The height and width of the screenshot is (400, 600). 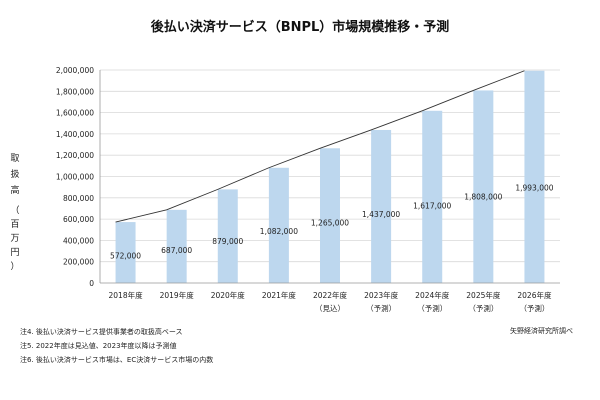 I want to click on data-label: 687,000, so click(x=176, y=250).